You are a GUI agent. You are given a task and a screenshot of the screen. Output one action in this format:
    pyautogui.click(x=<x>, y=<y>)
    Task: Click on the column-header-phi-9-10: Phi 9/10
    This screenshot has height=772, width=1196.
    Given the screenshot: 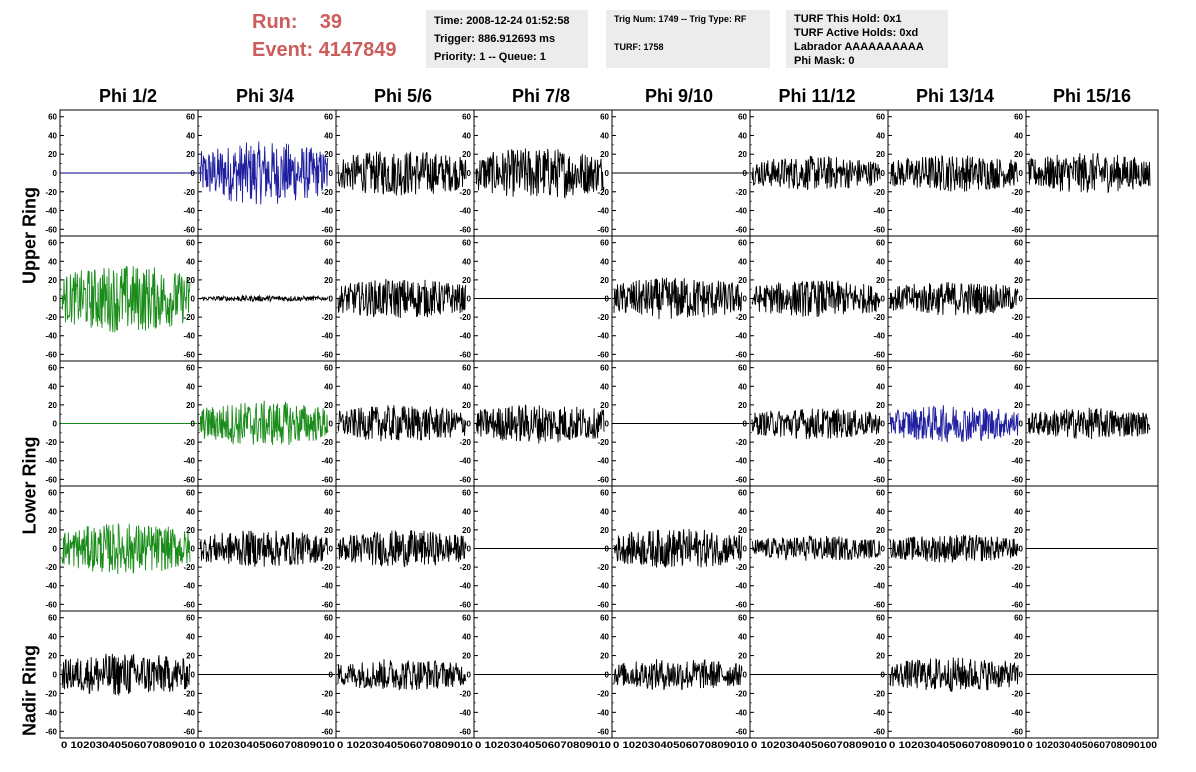 What is the action you would take?
    pyautogui.click(x=679, y=96)
    